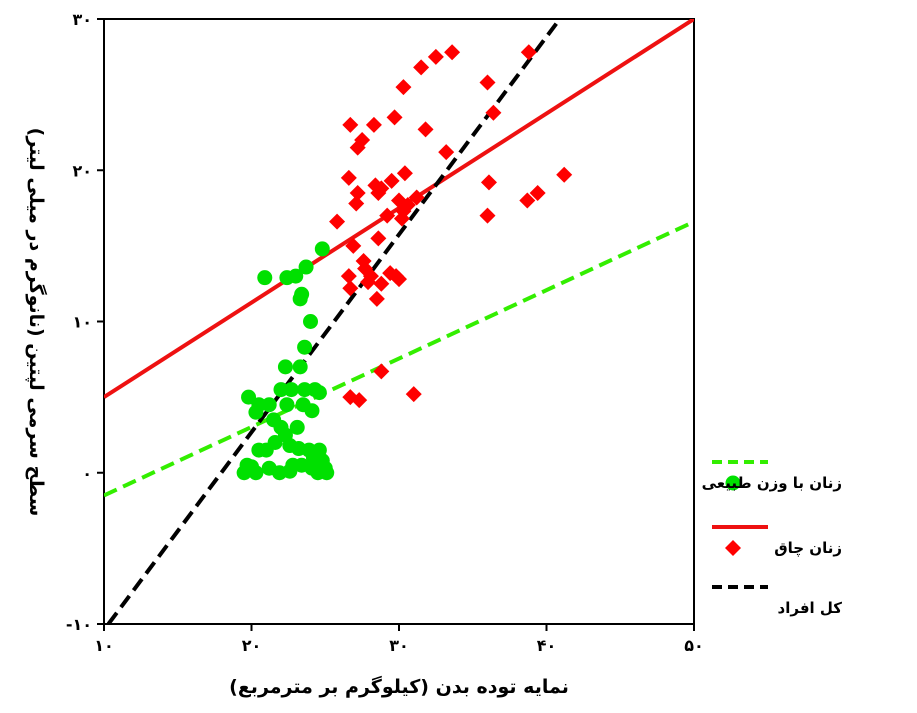 This screenshot has height=713, width=917. What do you see at coordinates (772, 483) in the screenshot?
I see `legend-label-1: زنان با وزن طبیعی` at bounding box center [772, 483].